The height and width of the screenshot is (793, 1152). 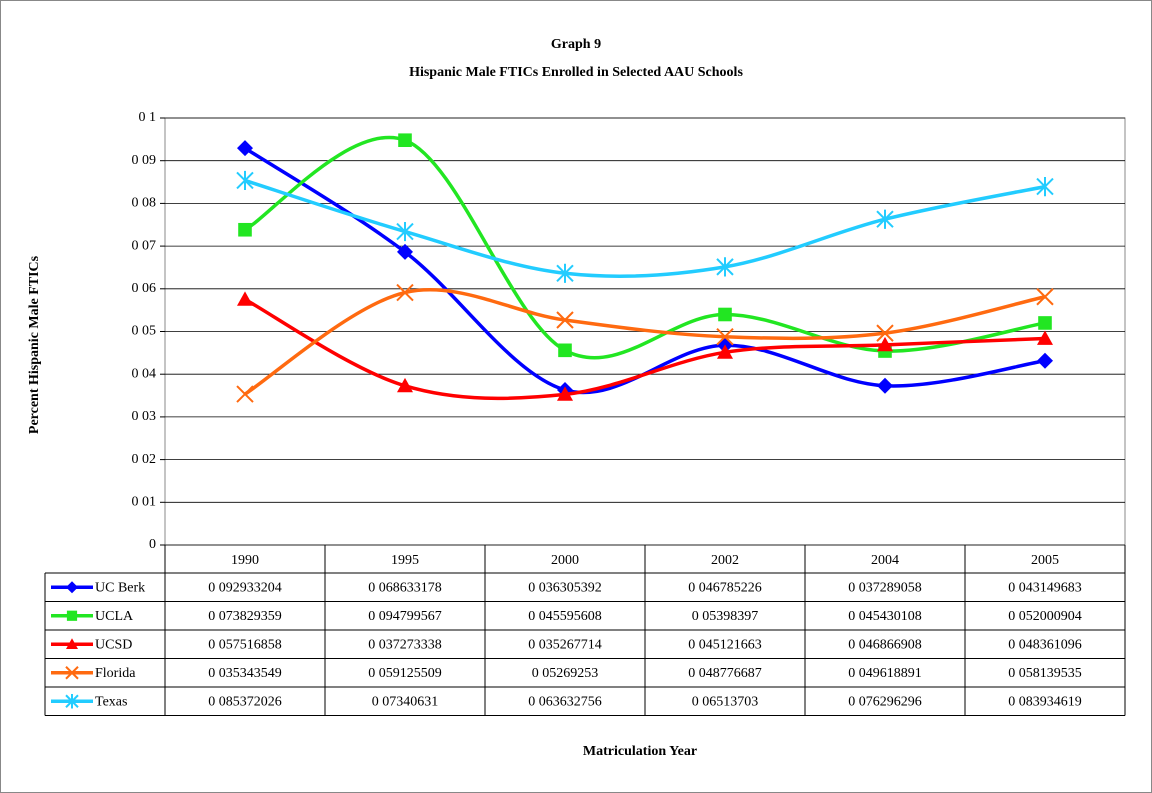 I want to click on table-value: 0 046785226, so click(x=725, y=587).